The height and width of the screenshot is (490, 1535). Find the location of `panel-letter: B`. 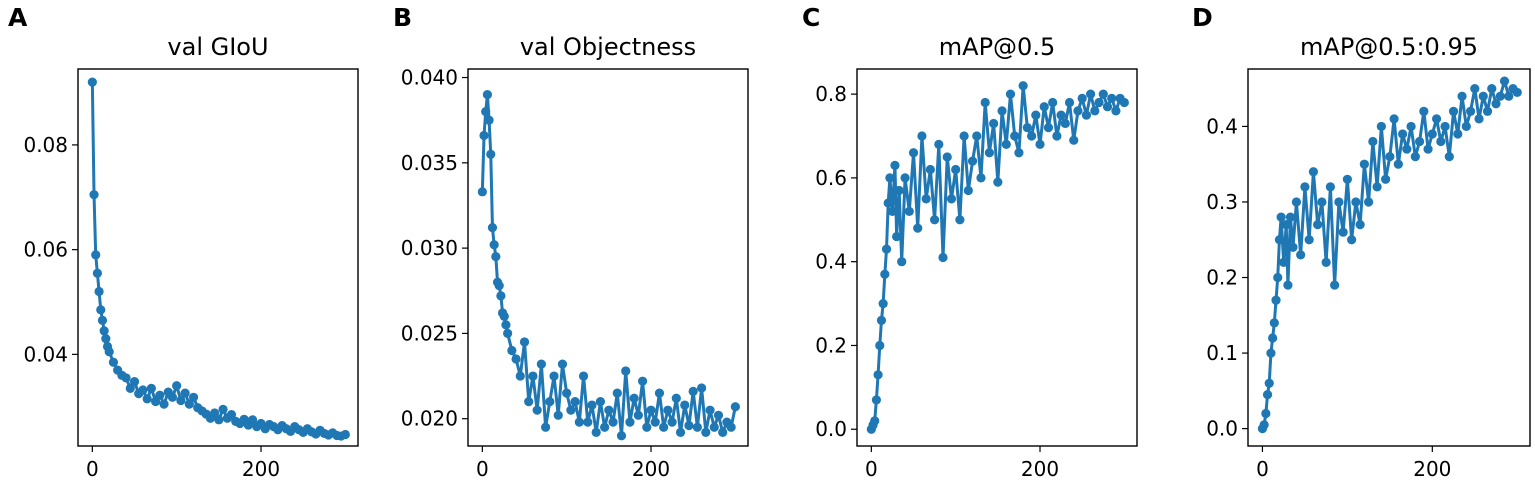

panel-letter: B is located at coordinates (402, 17).